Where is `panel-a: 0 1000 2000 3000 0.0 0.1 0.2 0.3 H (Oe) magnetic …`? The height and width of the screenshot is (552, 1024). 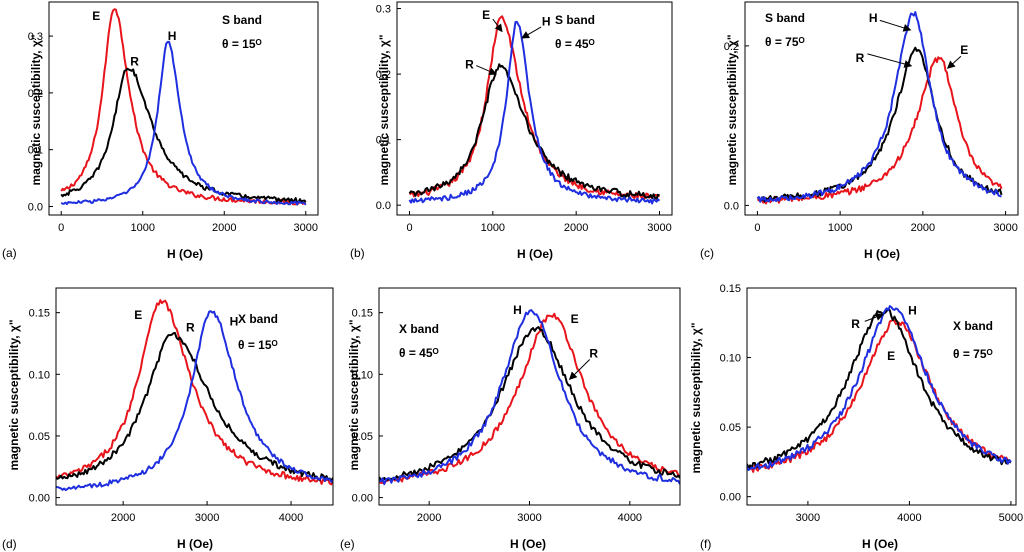 panel-a: 0 1000 2000 3000 0.0 0.1 0.2 0.3 H (Oe) magnetic … is located at coordinates (160, 131).